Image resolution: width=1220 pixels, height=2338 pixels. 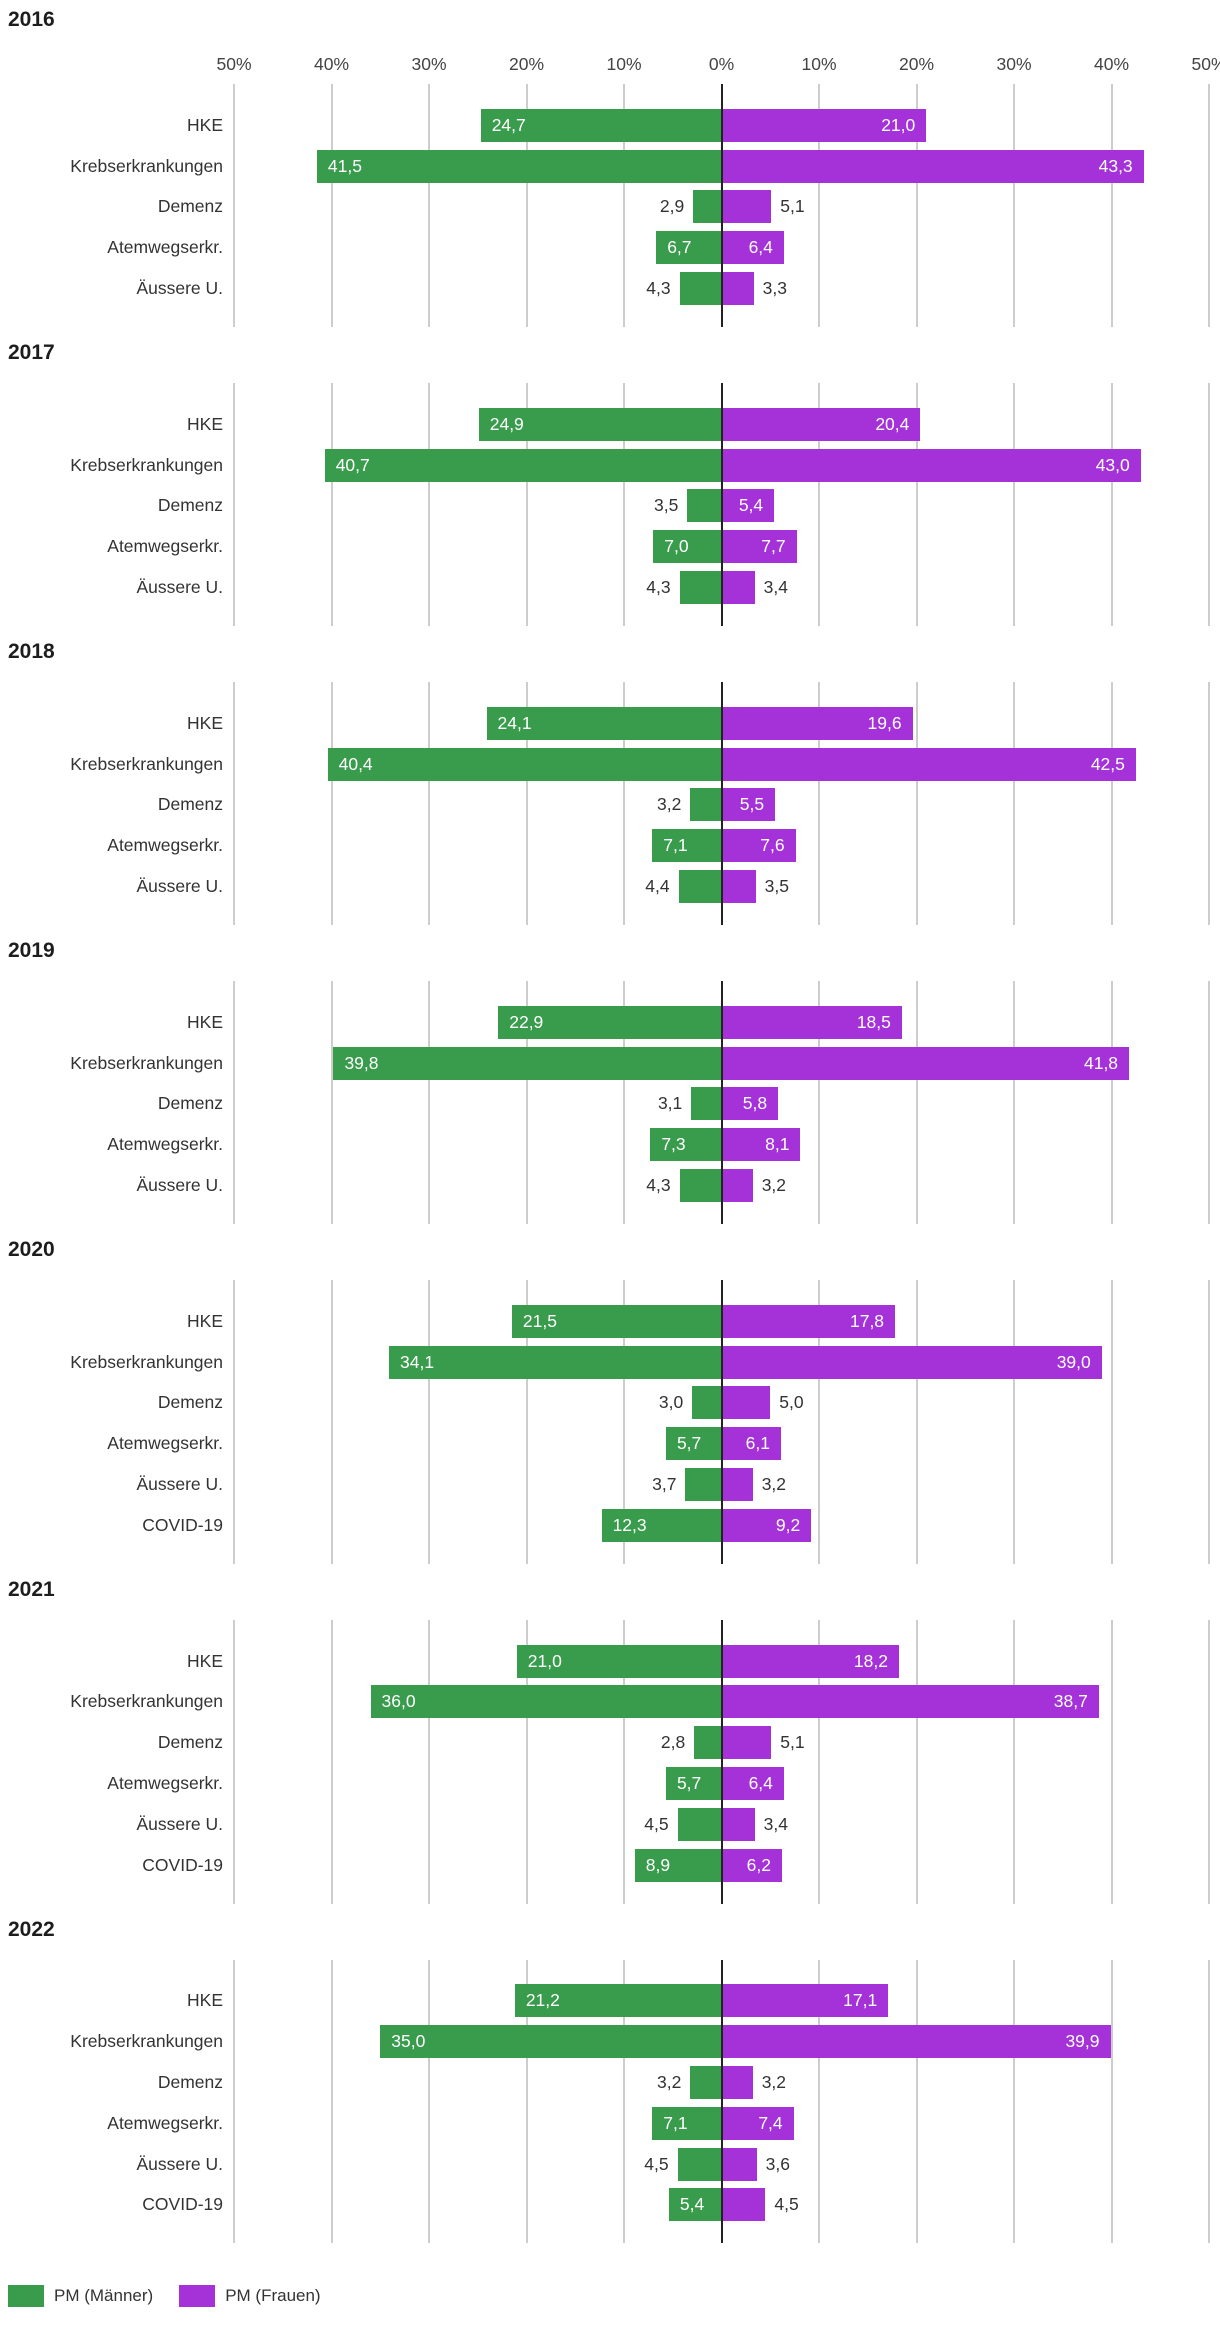 I want to click on bars-area: 3,1 5,8, so click(x=721, y=1104).